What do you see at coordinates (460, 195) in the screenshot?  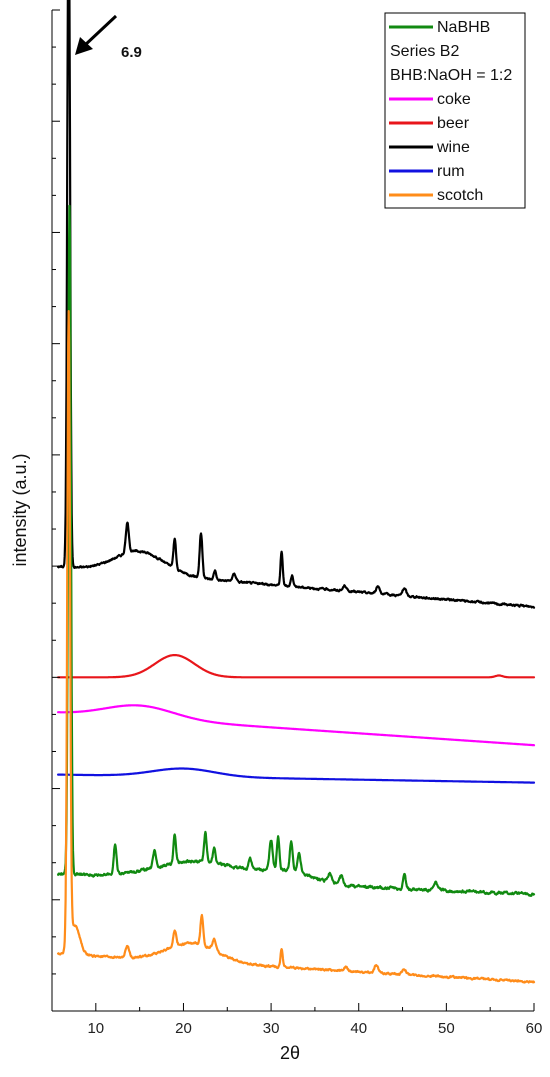 I see `legend-label: scotch` at bounding box center [460, 195].